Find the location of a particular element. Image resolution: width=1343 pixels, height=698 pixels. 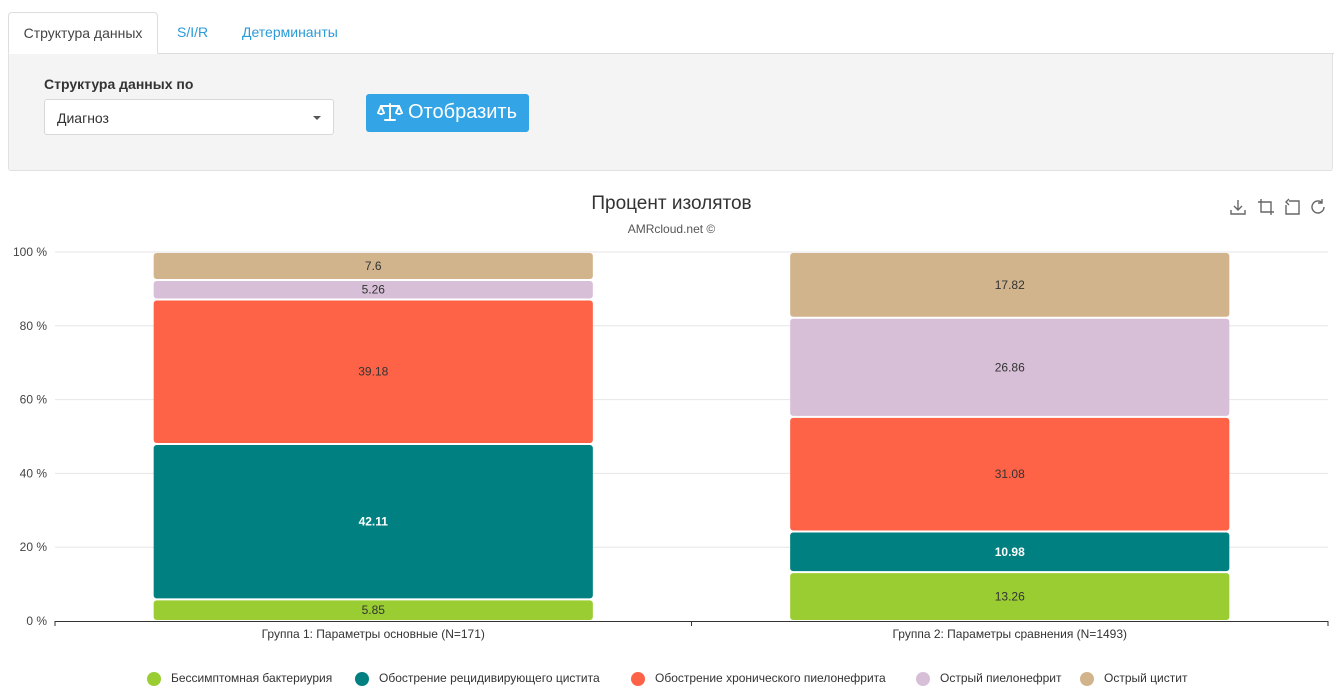

zoom-icon is located at coordinates (1266, 207).